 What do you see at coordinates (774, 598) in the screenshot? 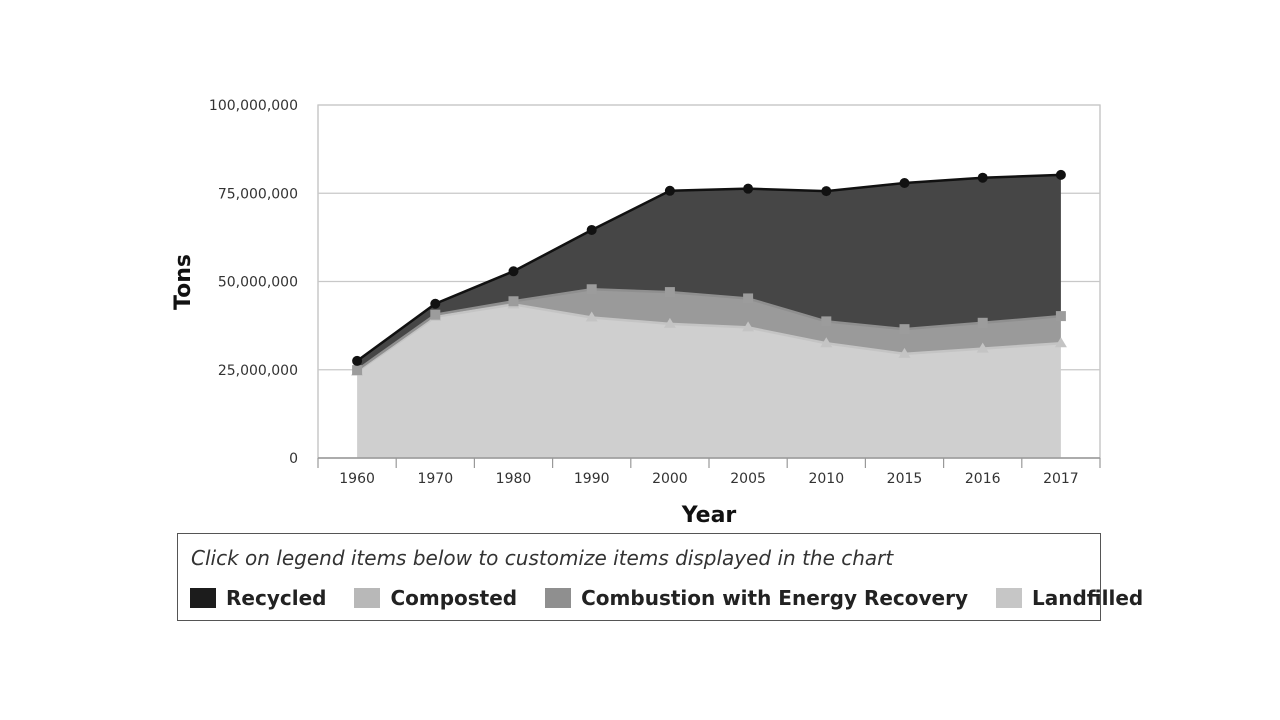
I see `legend-label-combustion: Combustion with Energy Recovery` at bounding box center [774, 598].